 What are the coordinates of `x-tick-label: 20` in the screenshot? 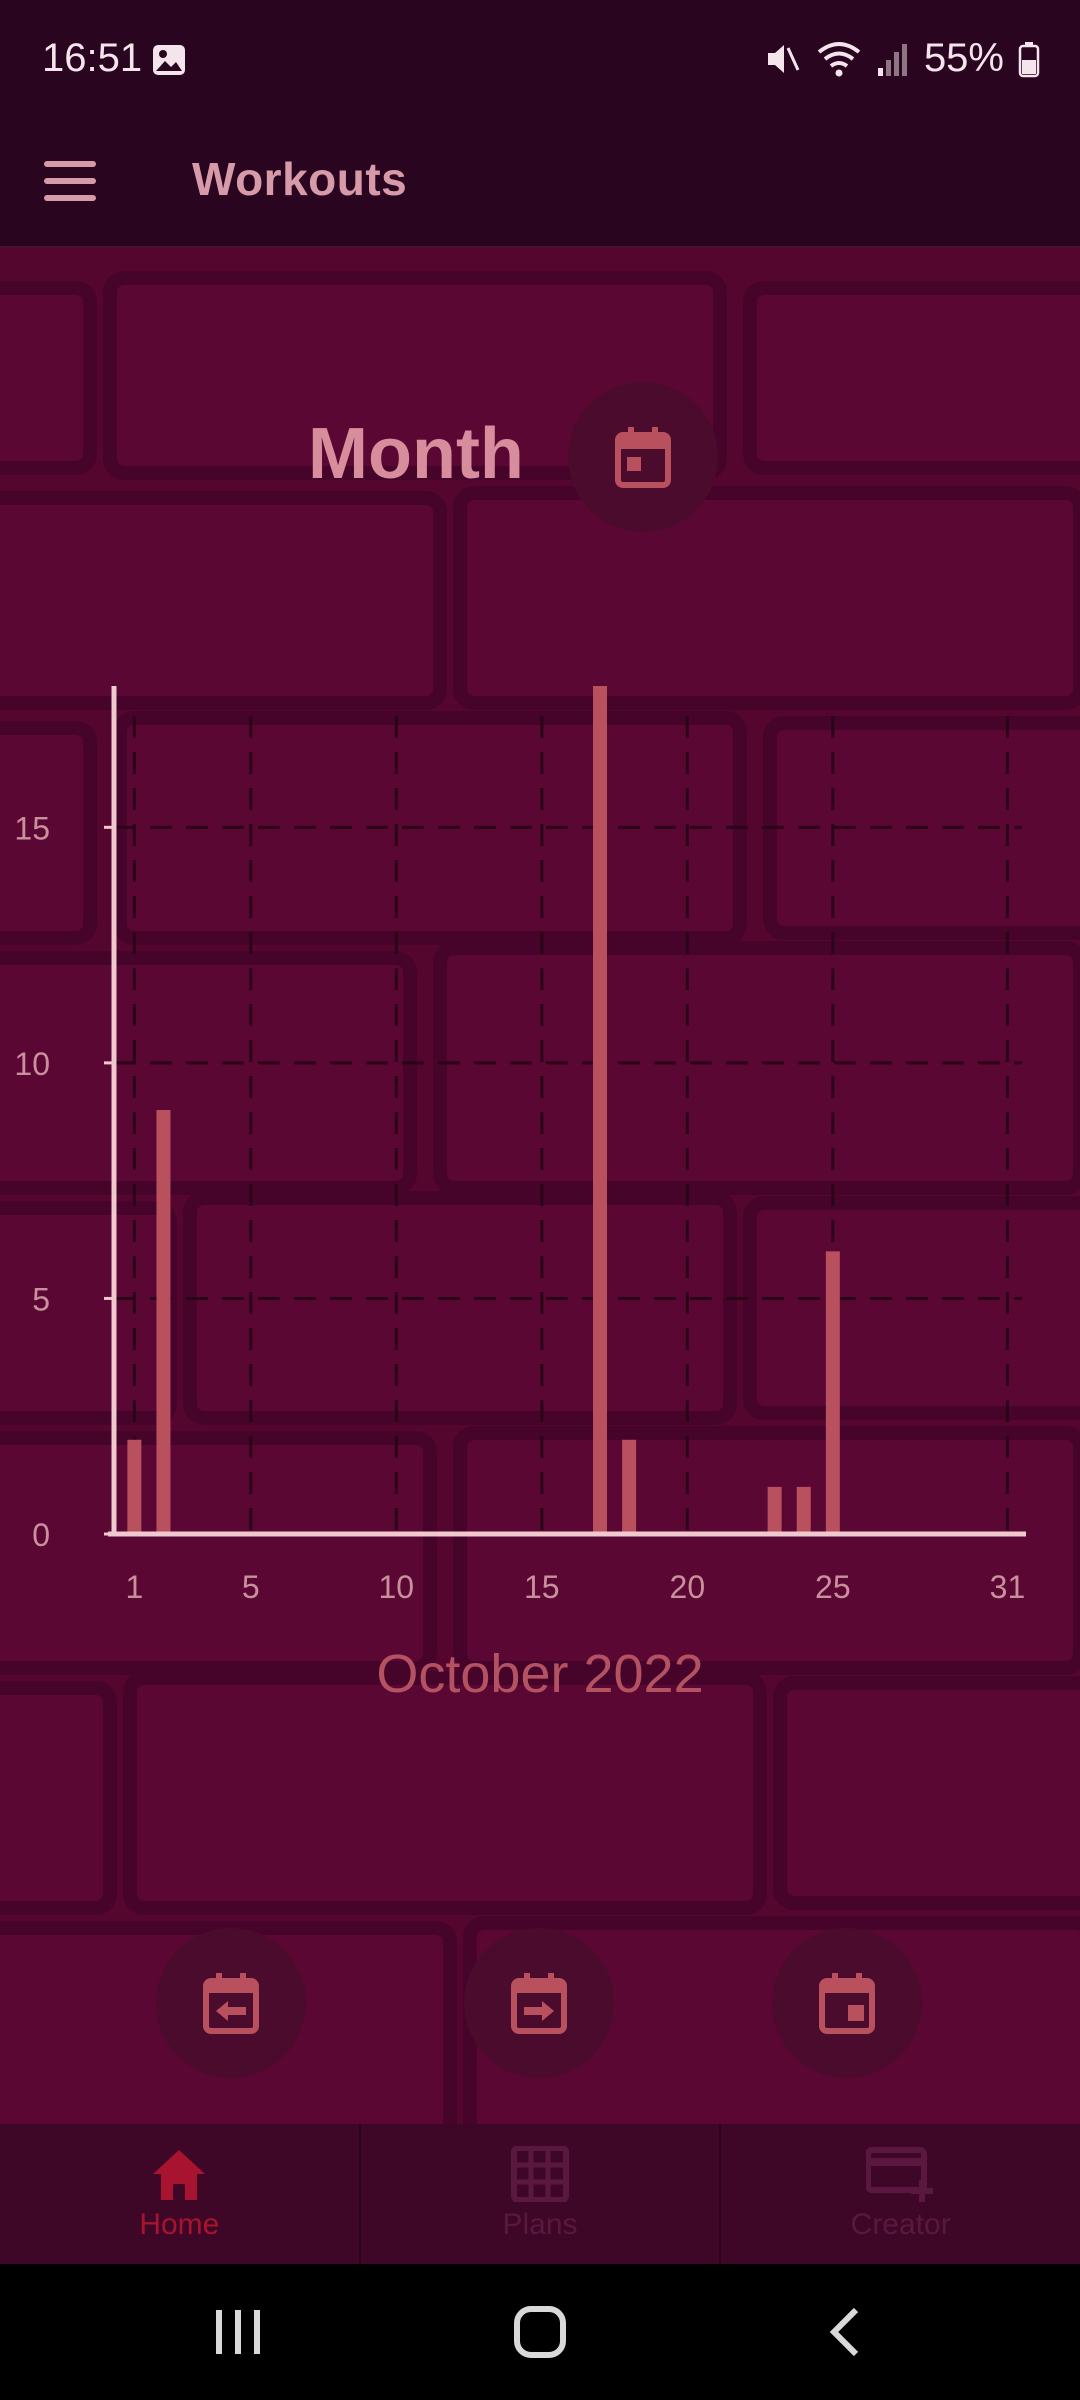 It's located at (688, 1587).